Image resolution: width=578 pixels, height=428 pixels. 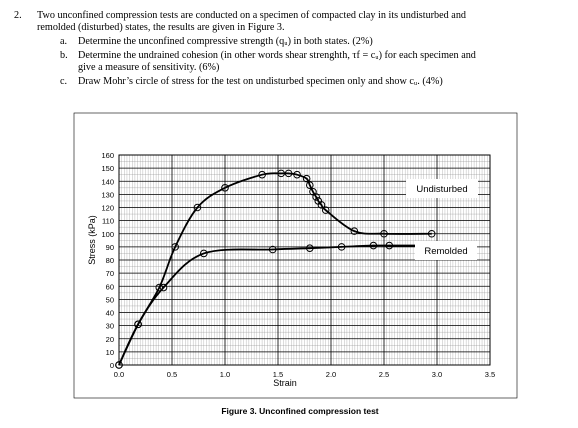 I want to click on x-tick-label: 0.5, so click(x=172, y=374).